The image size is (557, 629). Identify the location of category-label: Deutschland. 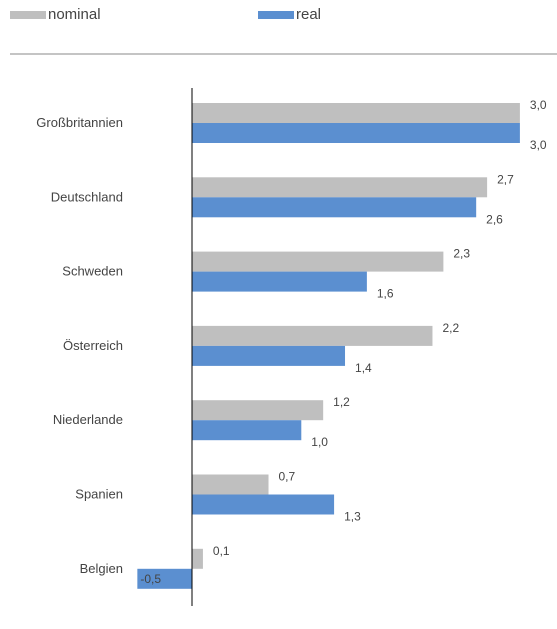
(87, 196).